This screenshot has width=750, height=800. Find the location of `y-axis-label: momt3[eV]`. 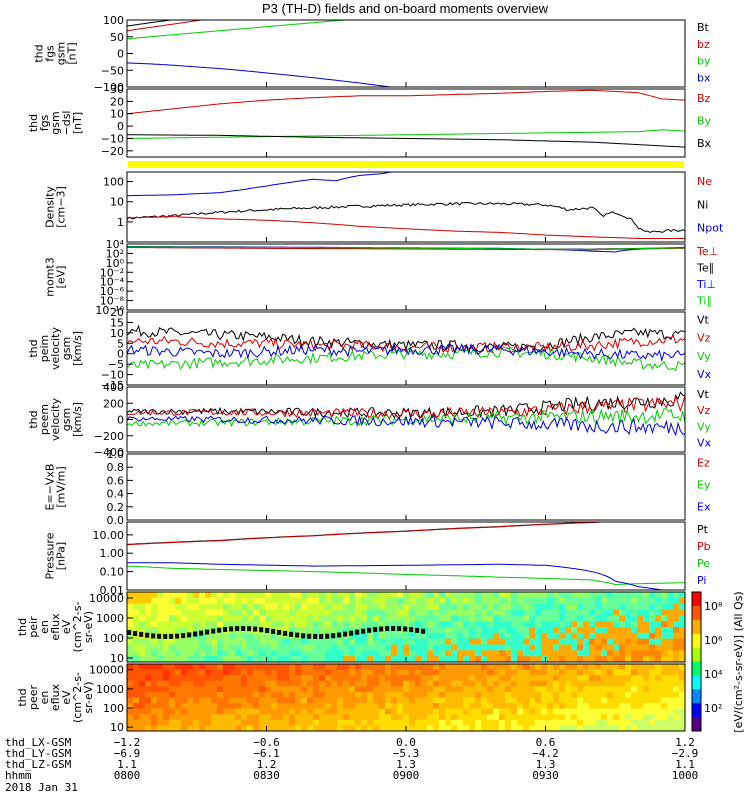

y-axis-label: momt3[eV] is located at coordinates (56, 276).